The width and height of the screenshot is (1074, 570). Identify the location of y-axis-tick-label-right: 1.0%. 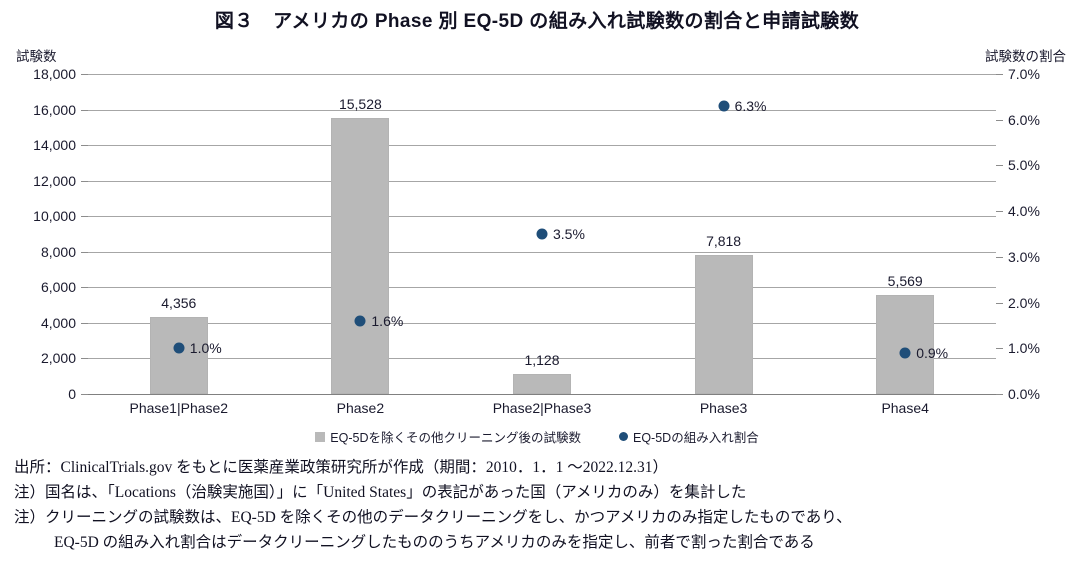
(1024, 348).